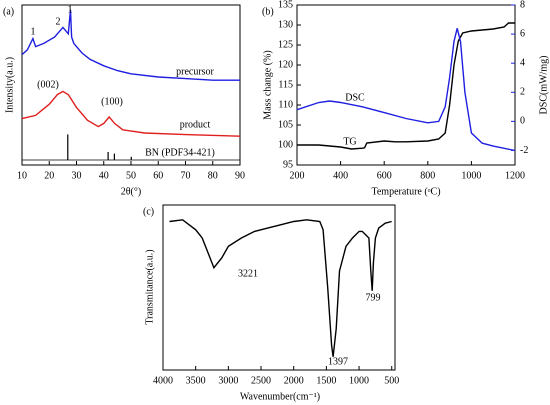  I want to click on panel-label: (b), so click(268, 11).